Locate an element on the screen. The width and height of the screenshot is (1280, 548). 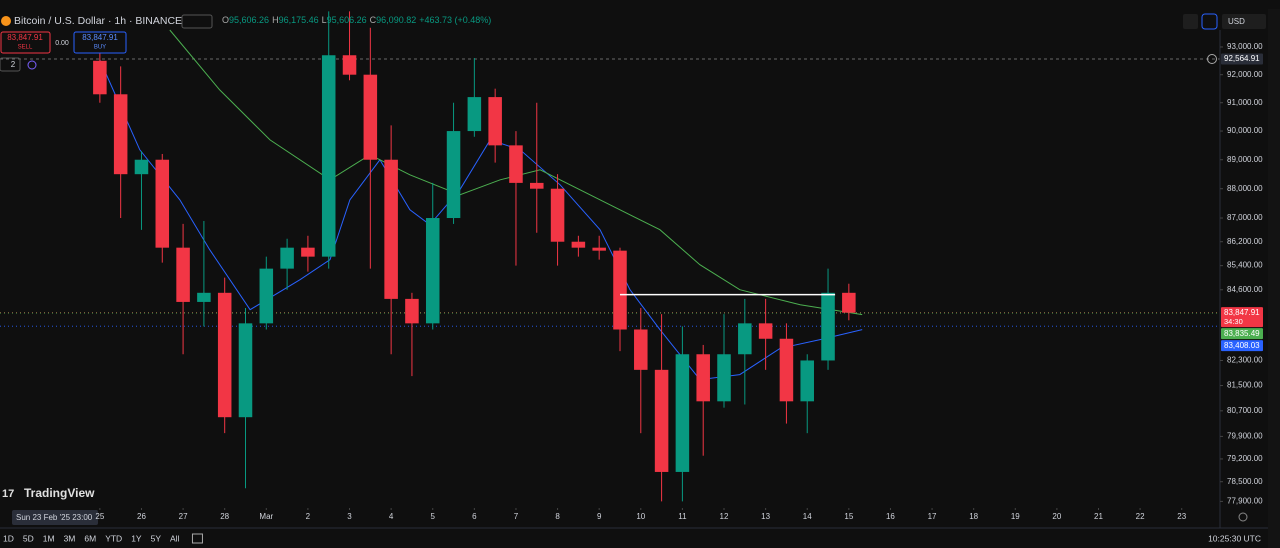
x-tick-label: 18 is located at coordinates (973, 516).